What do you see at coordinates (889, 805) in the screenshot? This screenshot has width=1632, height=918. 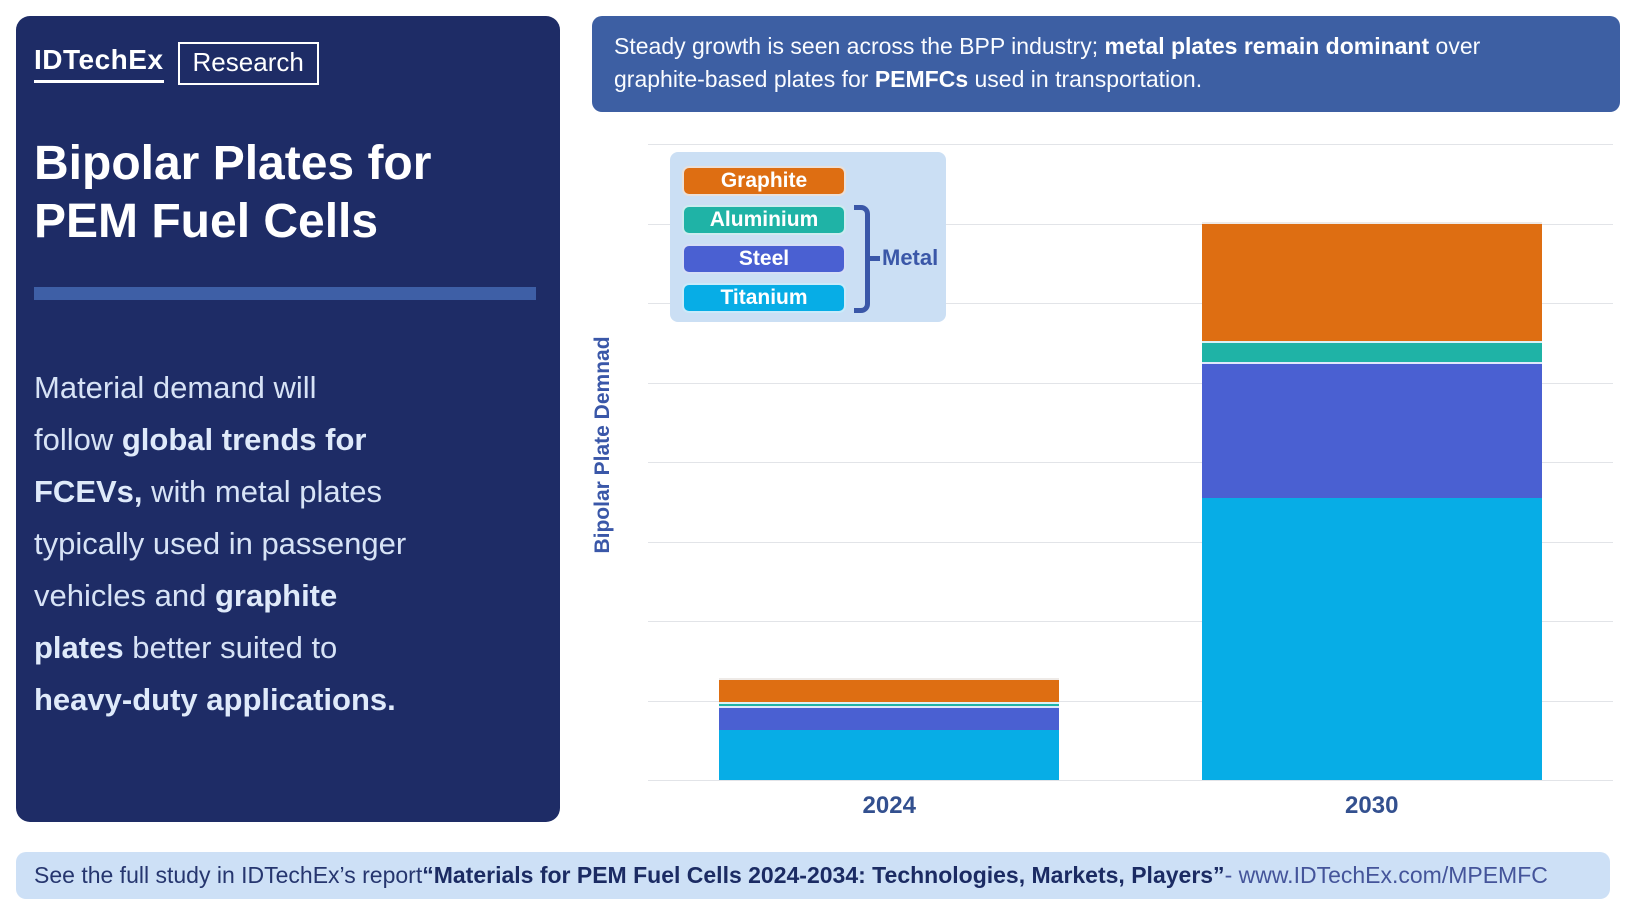 I see `x-axis-label-2024: 2024` at bounding box center [889, 805].